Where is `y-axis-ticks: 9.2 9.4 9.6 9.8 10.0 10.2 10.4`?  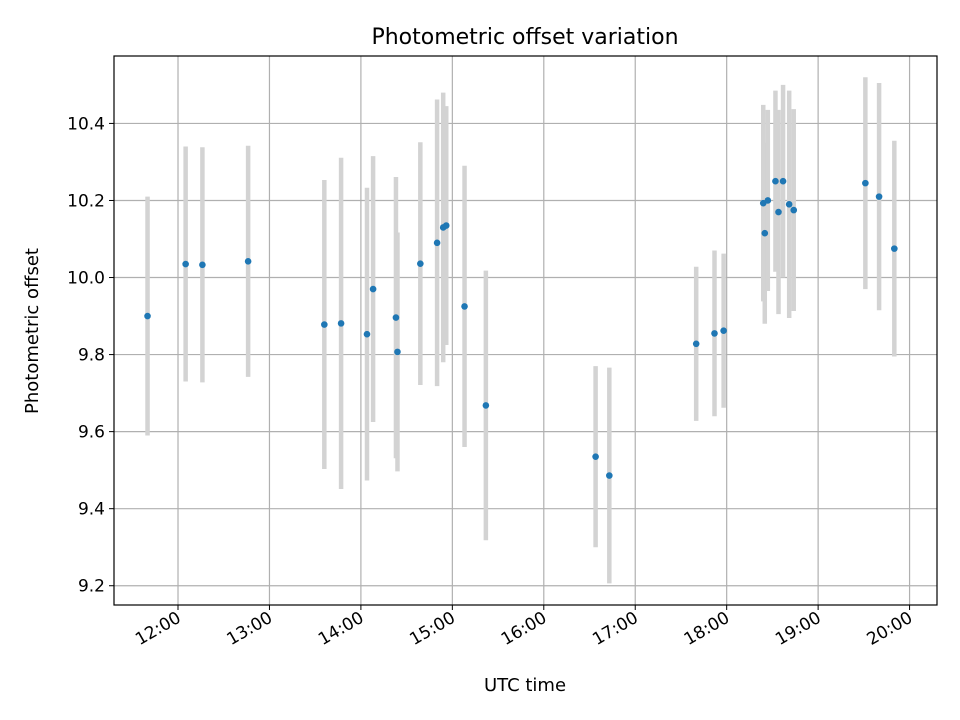
y-axis-ticks: 9.2 9.4 9.6 9.8 10.0 10.2 10.4 is located at coordinates (90, 355).